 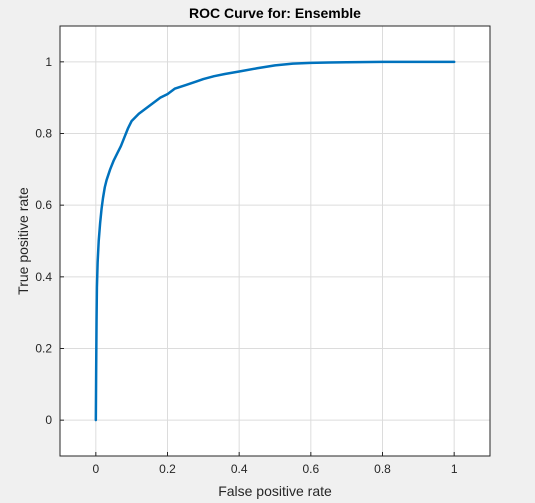 What do you see at coordinates (43, 277) in the screenshot?
I see `y-tick-label: 0.4` at bounding box center [43, 277].